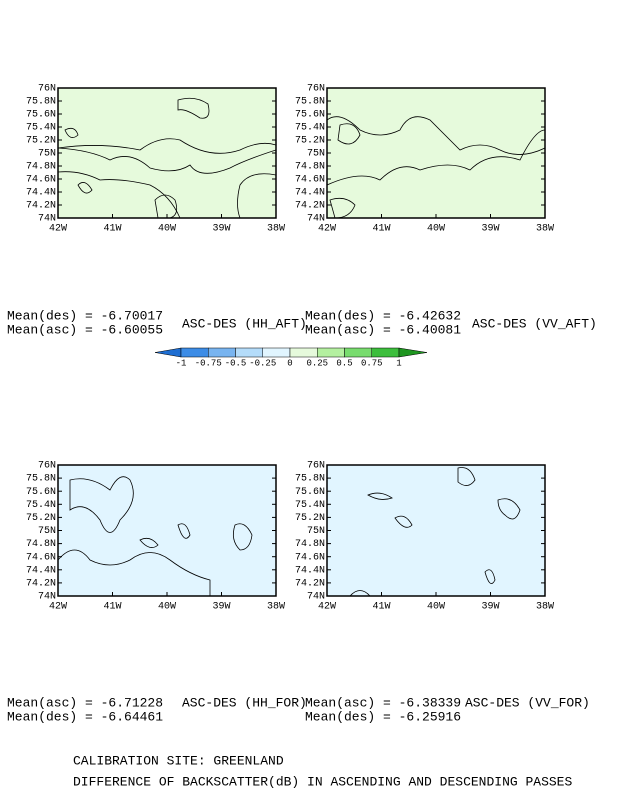 This screenshot has height=800, width=618. Describe the element at coordinates (85, 716) in the screenshot. I see `mean-stat: Mean(des) = -6.64461` at that location.